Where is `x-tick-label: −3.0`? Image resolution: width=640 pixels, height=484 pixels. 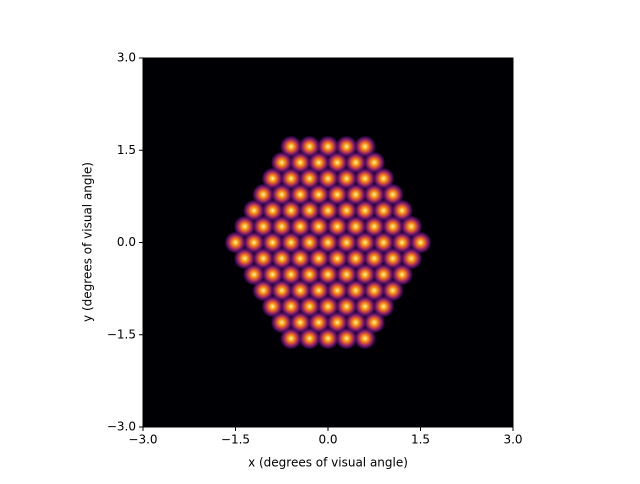
x-tick-label: −3.0 is located at coordinates (142, 440).